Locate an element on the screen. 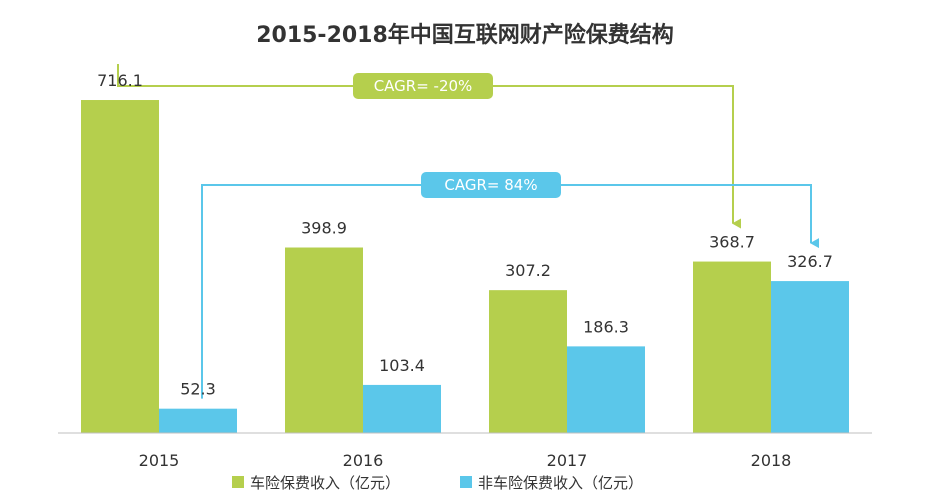 The image size is (930, 500). data-label-nonauto-2017: 186.3 is located at coordinates (606, 326).